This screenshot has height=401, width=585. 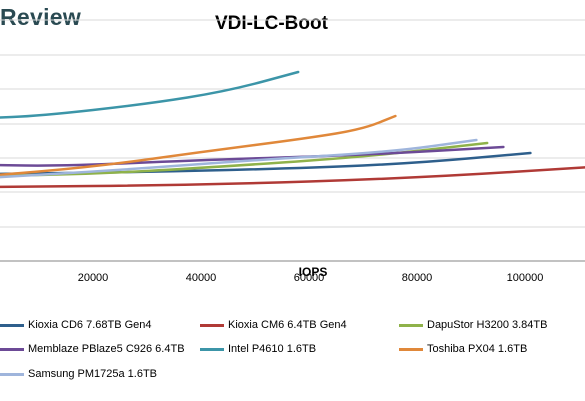 What do you see at coordinates (201, 278) in the screenshot?
I see `x-tick-label: 40000` at bounding box center [201, 278].